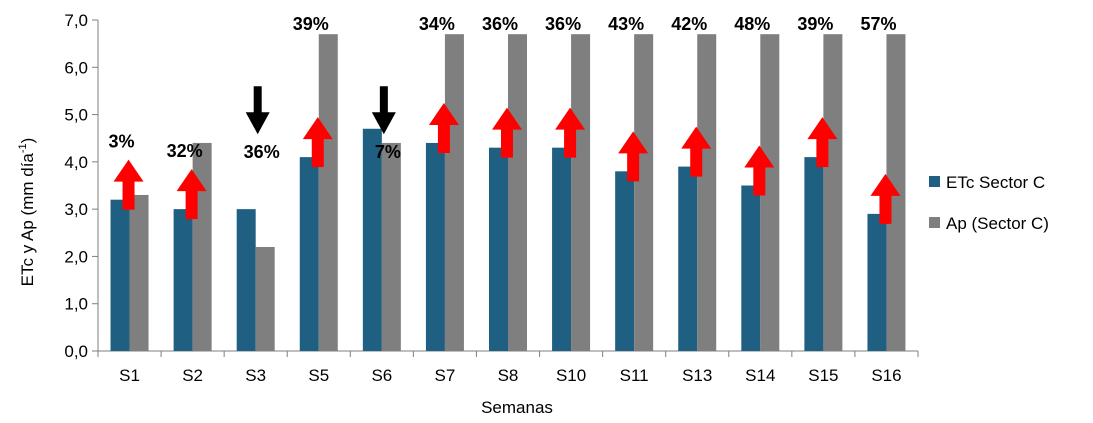  I want to click on y-tick-label: 5,0, so click(76, 115).